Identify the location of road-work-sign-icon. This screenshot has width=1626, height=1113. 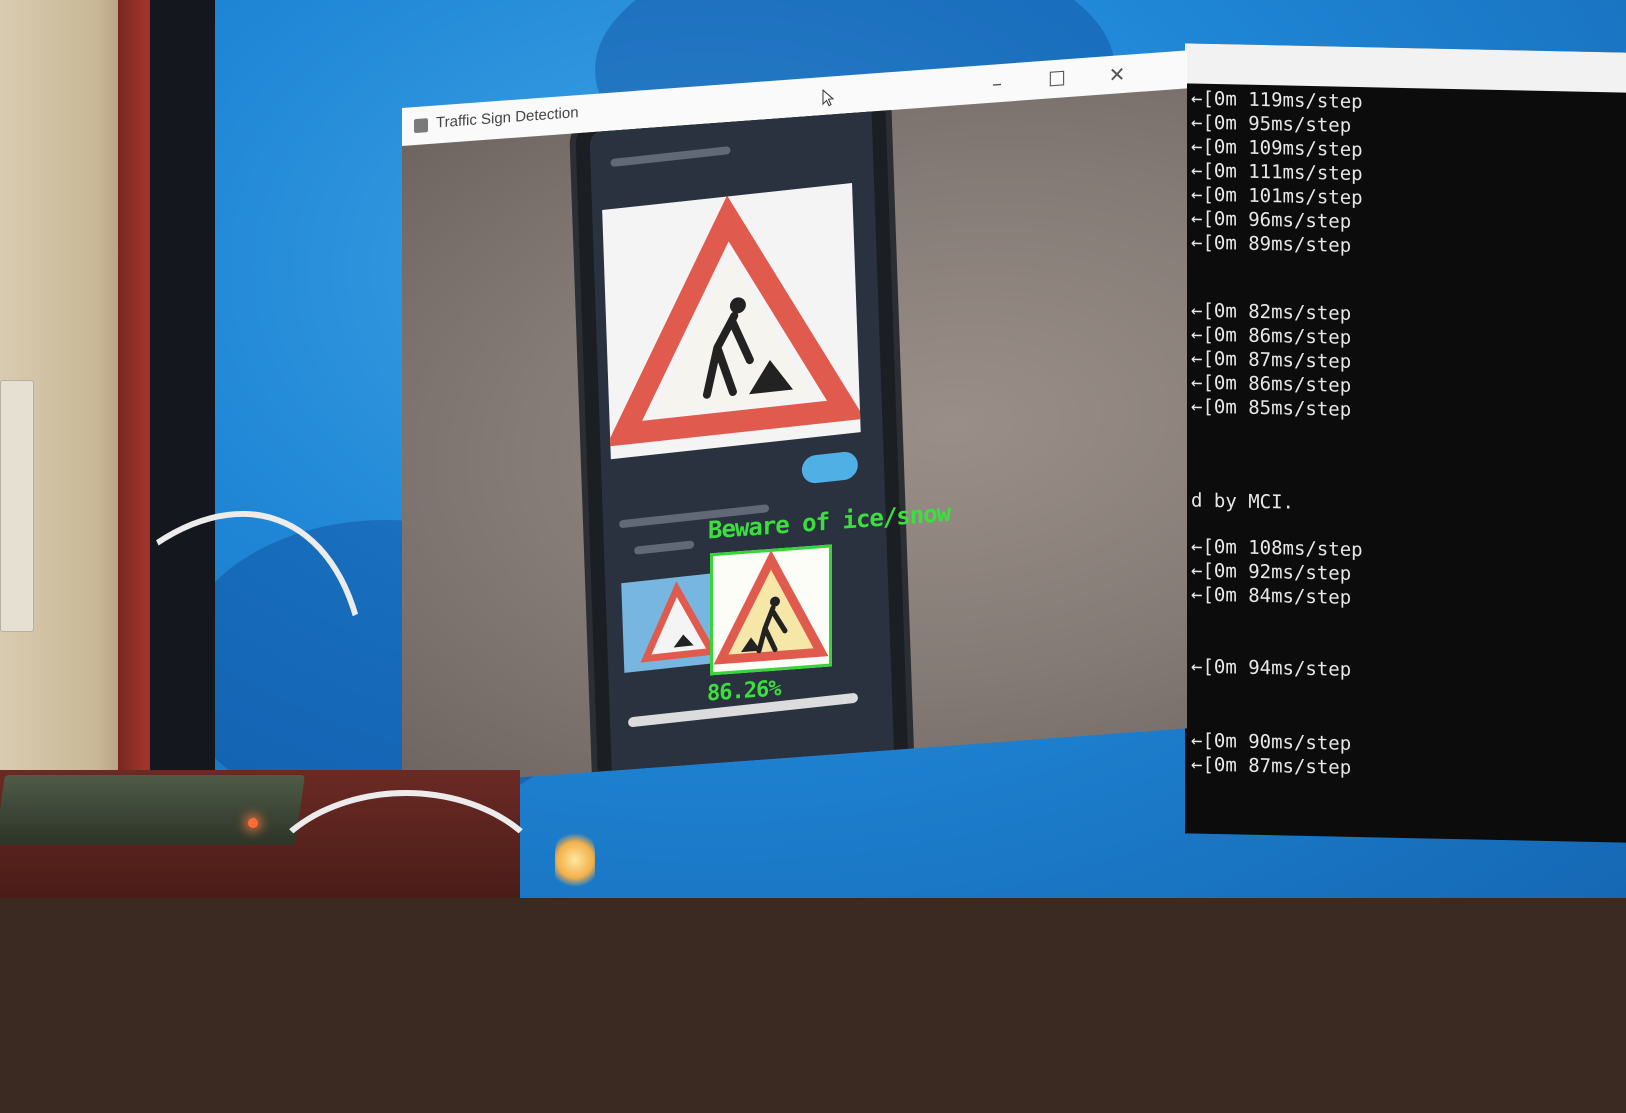
(733, 321).